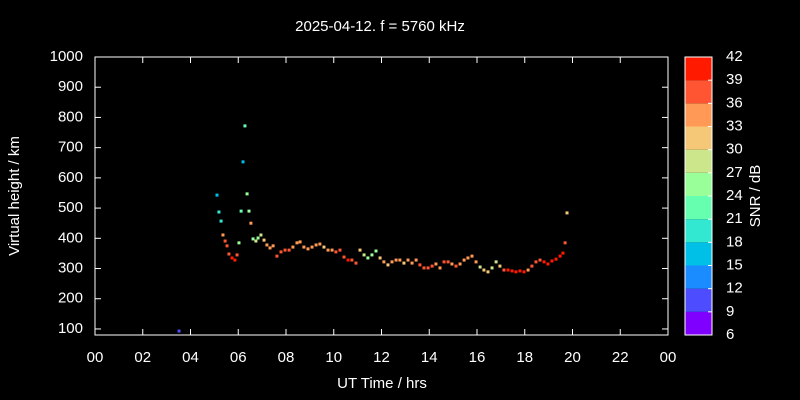  I want to click on colorbar-tick-label: 42, so click(734, 56).